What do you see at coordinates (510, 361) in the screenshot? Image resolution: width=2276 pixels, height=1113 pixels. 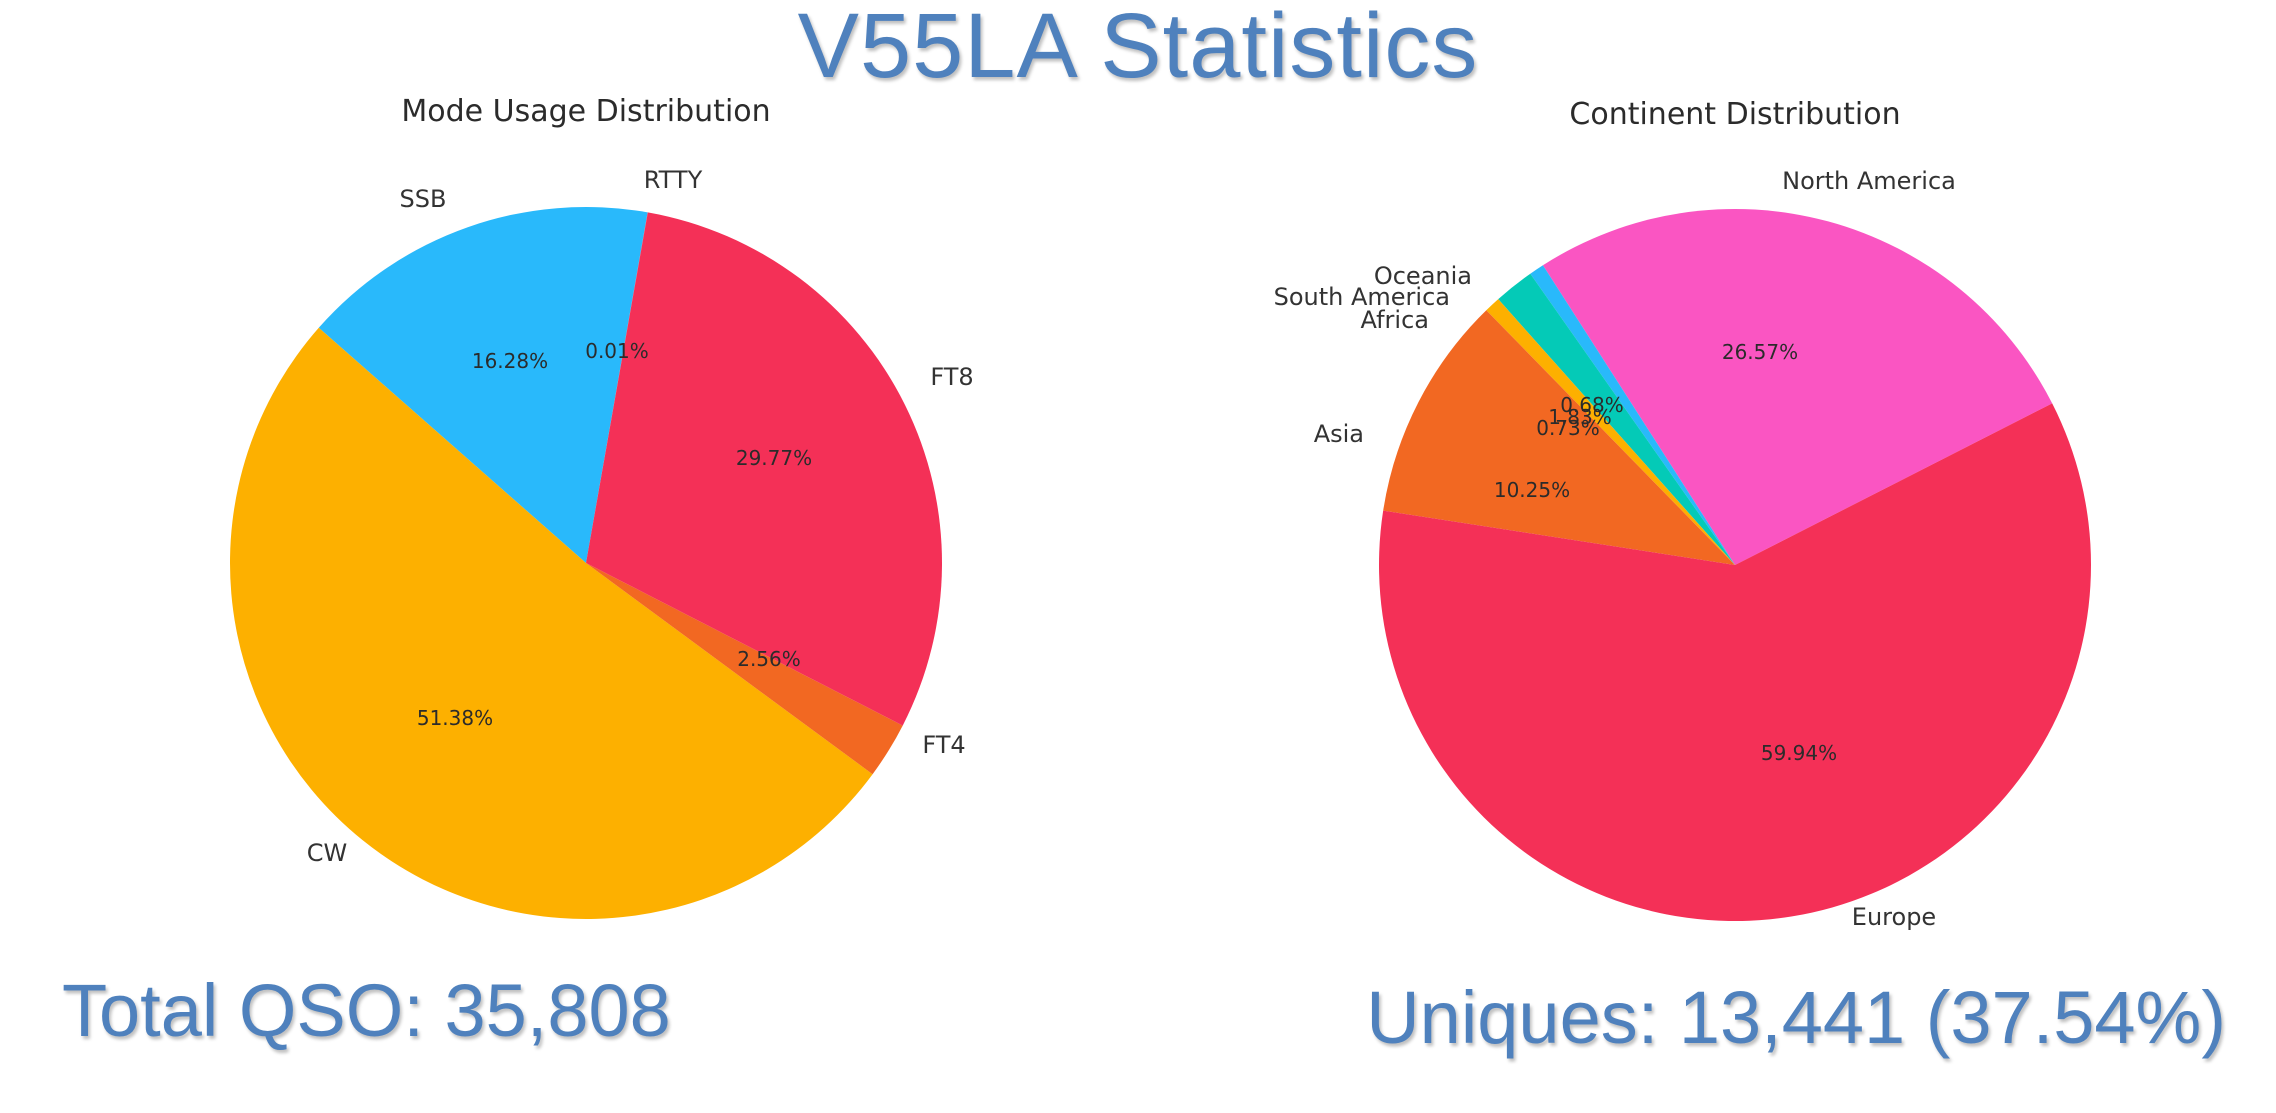 I see `slice-percent-label: 16.28%` at bounding box center [510, 361].